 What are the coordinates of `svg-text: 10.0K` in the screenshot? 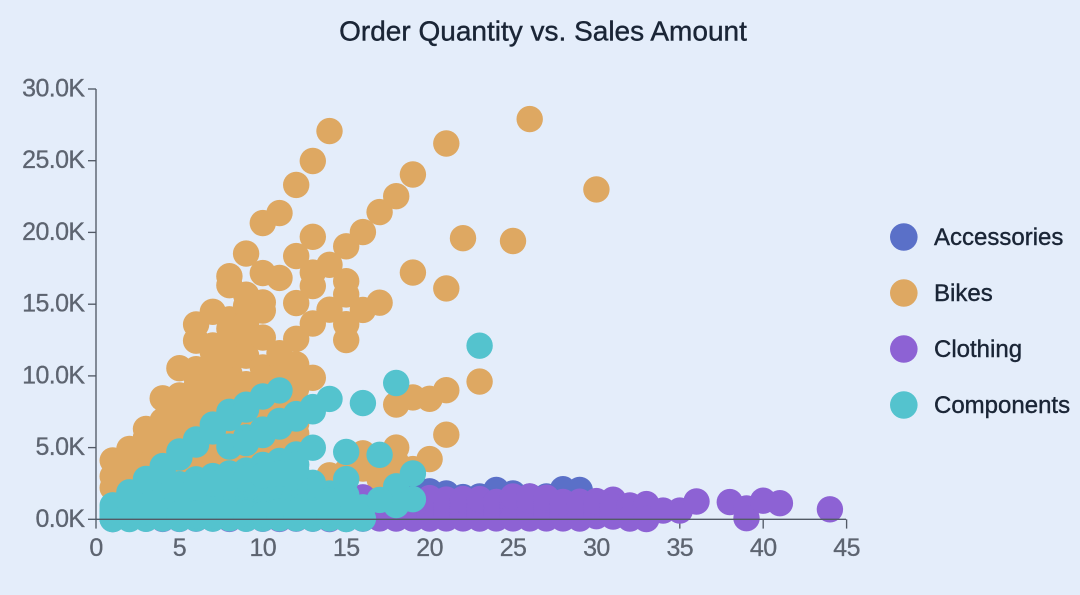 It's located at (53, 375).